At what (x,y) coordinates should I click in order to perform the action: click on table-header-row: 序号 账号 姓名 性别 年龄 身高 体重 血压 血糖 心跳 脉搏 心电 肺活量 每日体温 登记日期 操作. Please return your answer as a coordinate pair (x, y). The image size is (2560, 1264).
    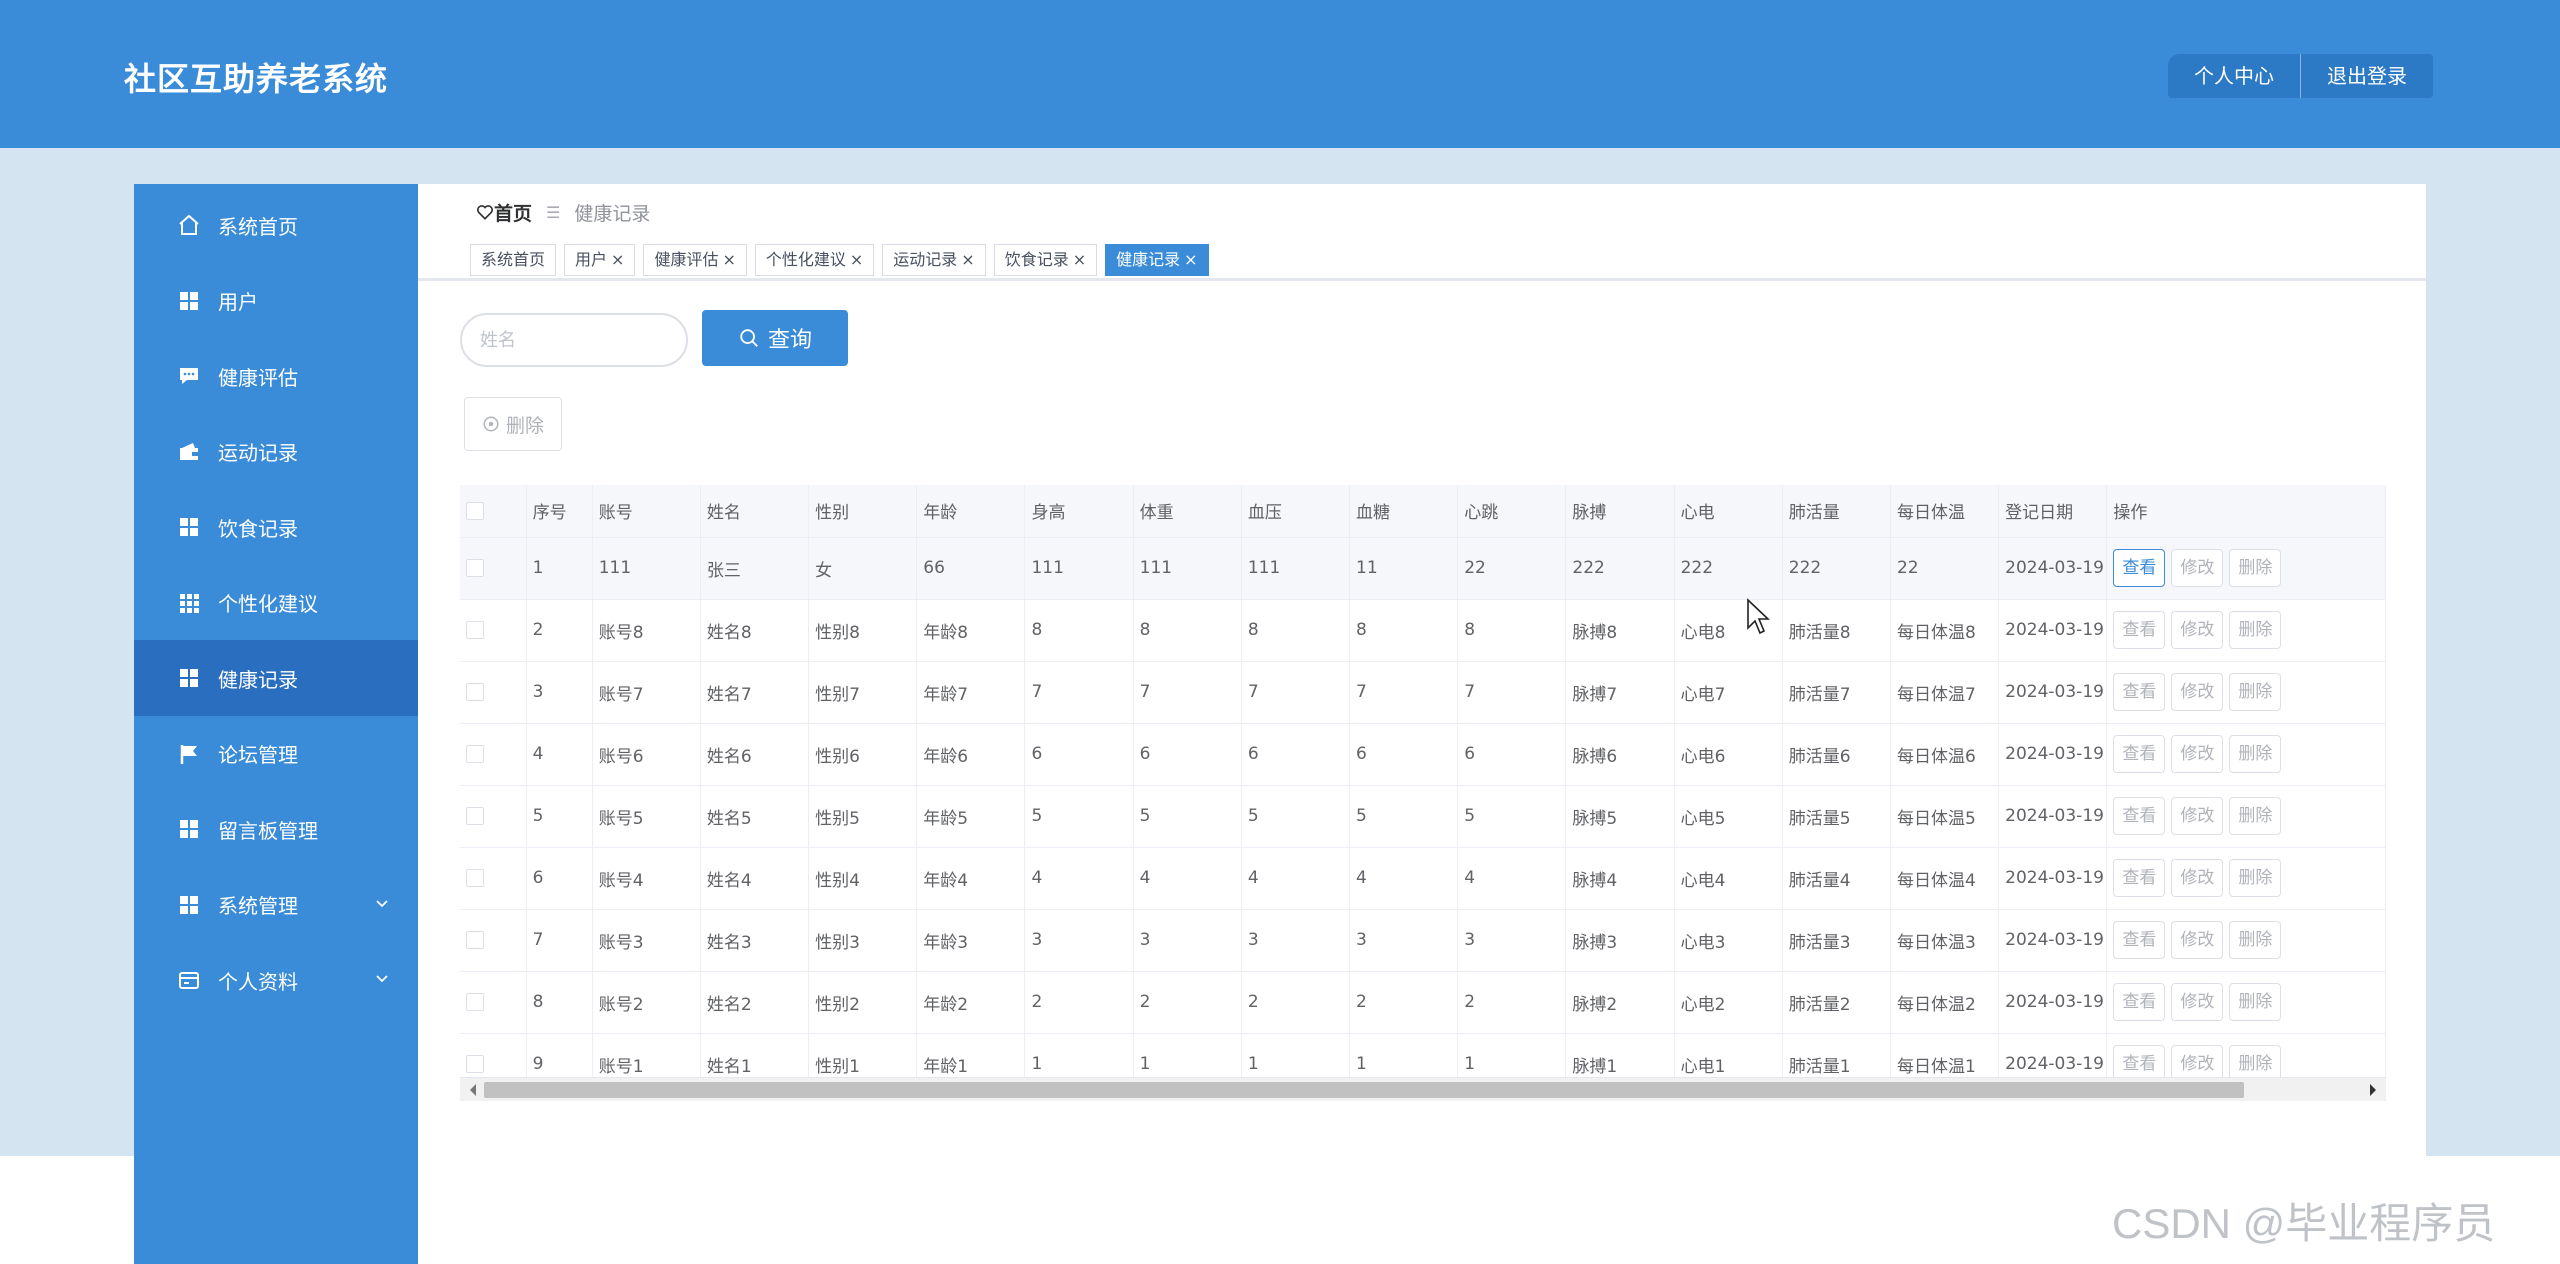
    Looking at the image, I should click on (1423, 511).